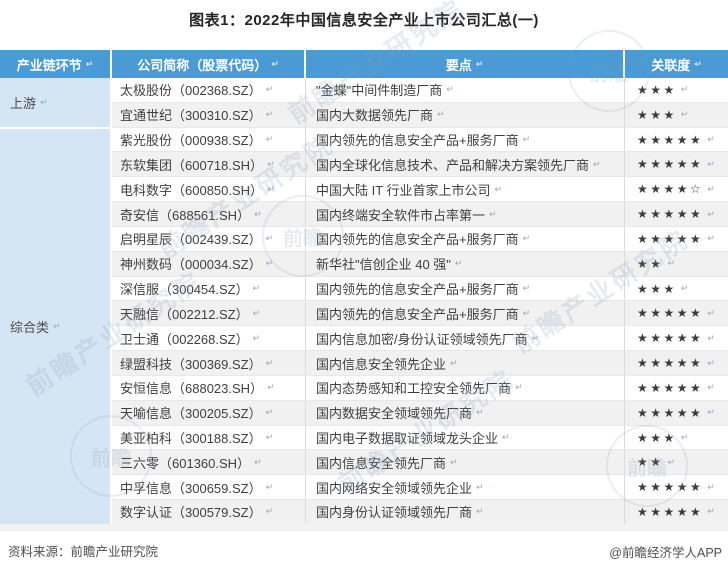  What do you see at coordinates (191, 265) in the screenshot?
I see `company-name: 神州数码（000034.SZ）` at bounding box center [191, 265].